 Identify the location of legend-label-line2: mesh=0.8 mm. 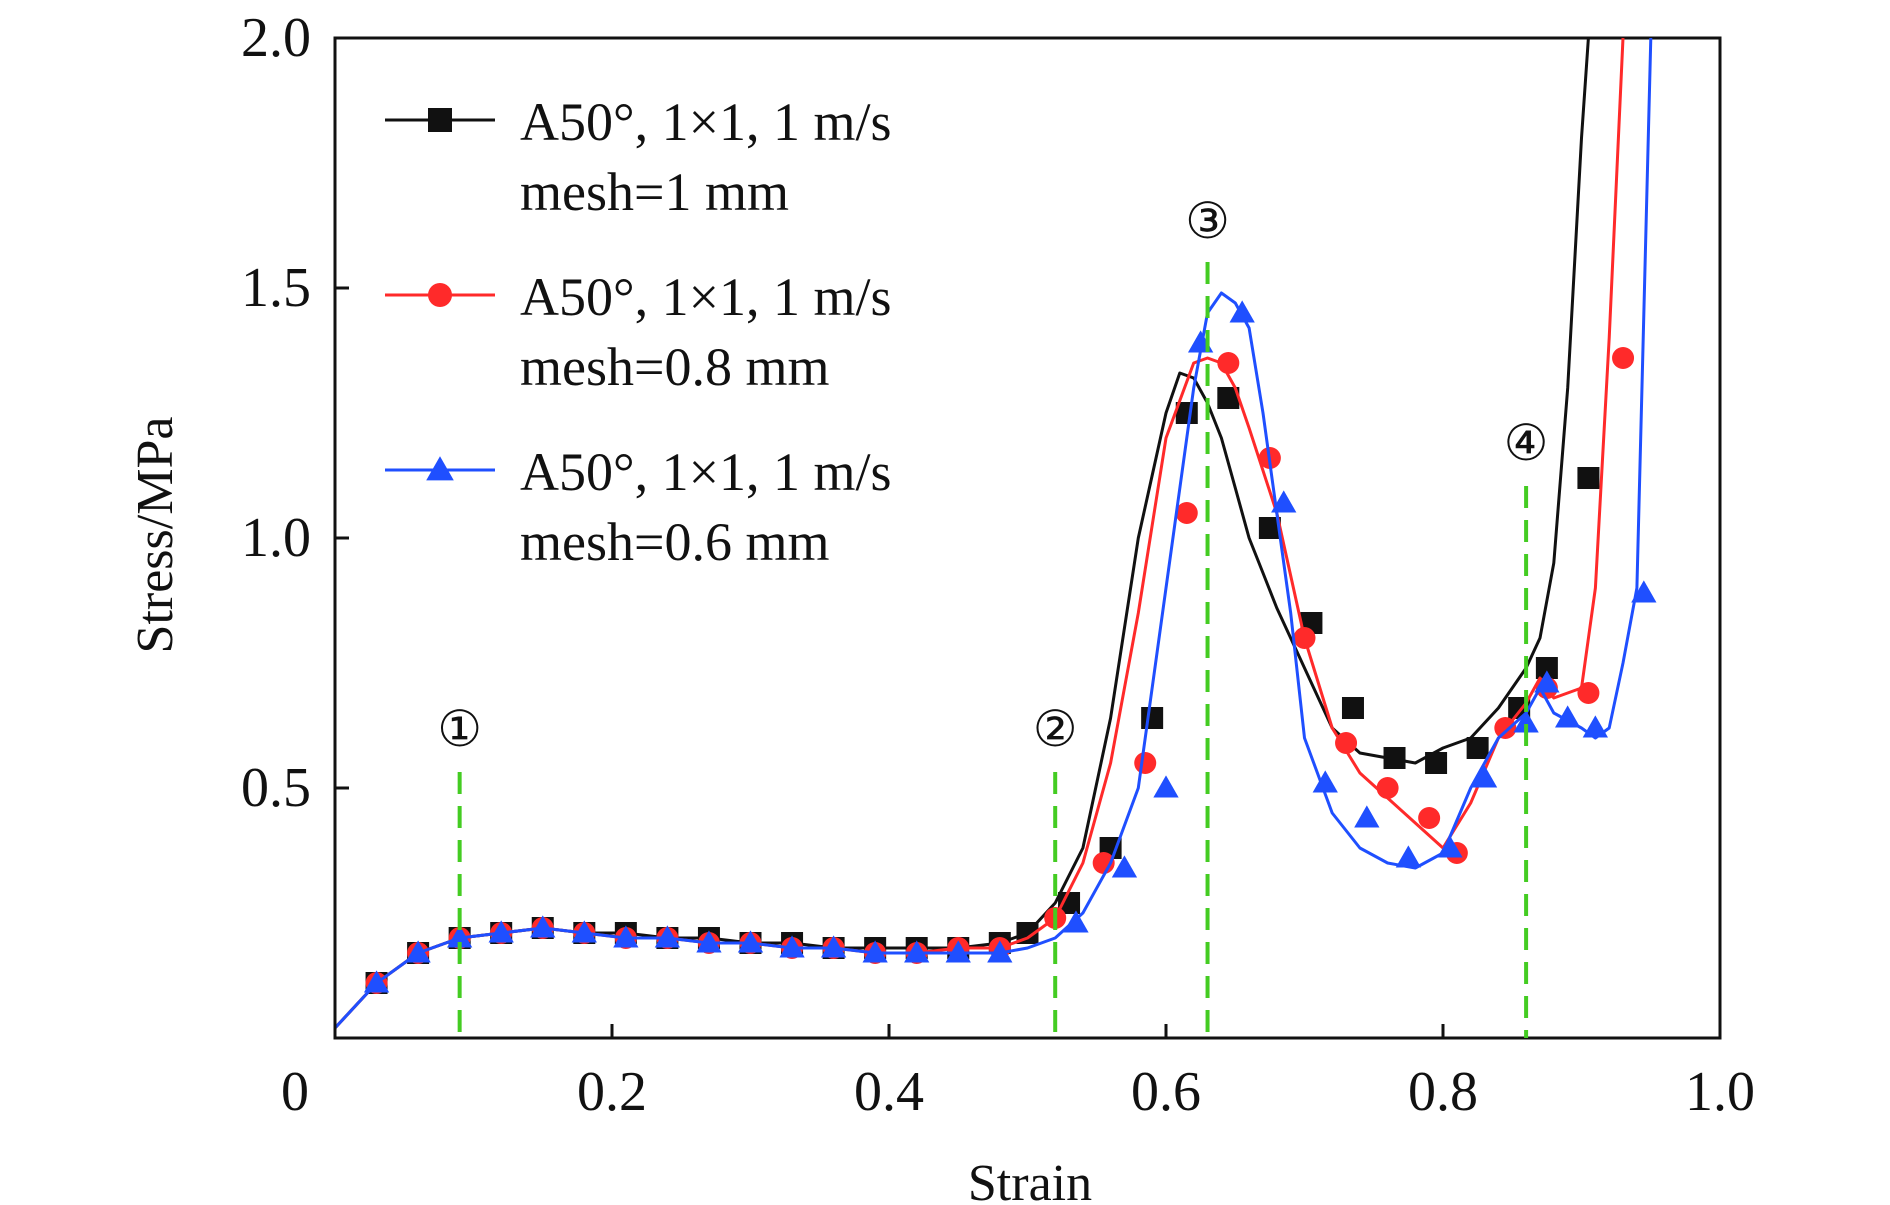
(674, 367).